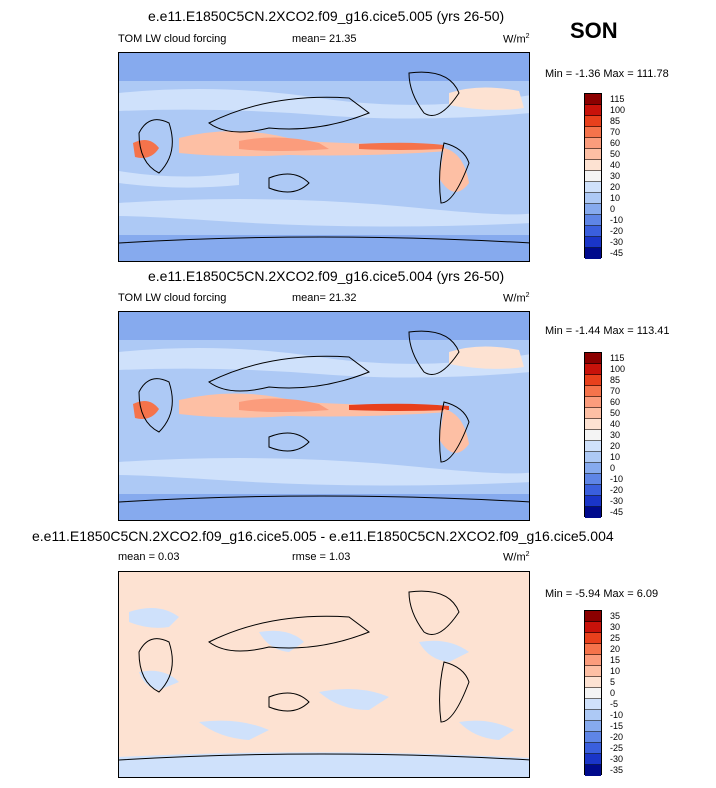 The height and width of the screenshot is (788, 716). I want to click on colorbar-tick-label: -5, so click(614, 703).